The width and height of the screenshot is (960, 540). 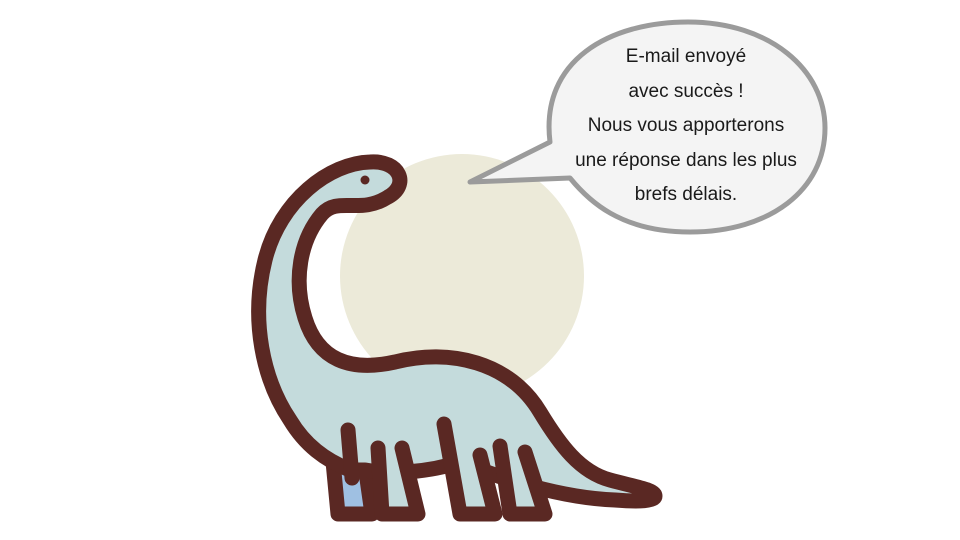 I want to click on message-line-2: avec succès !, so click(x=686, y=91).